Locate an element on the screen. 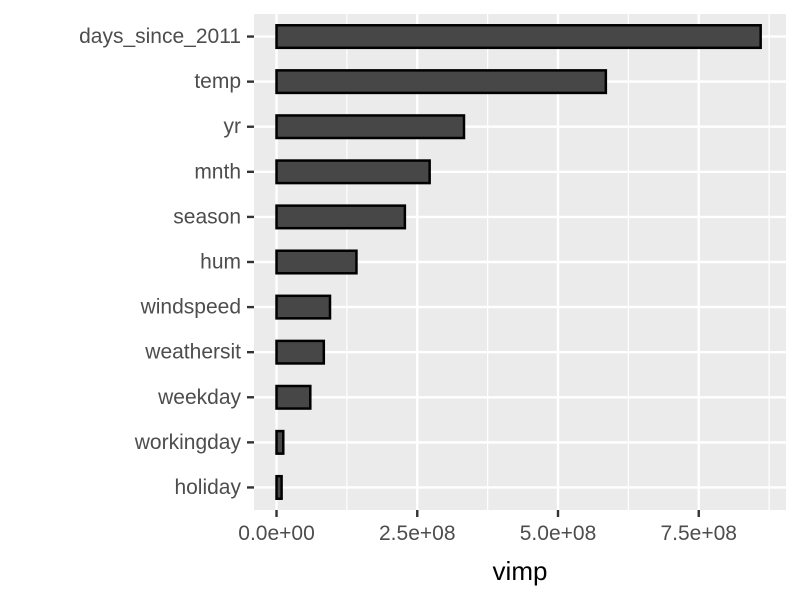 This screenshot has height=600, width=800. y-tick-label: workingday is located at coordinates (188, 442).